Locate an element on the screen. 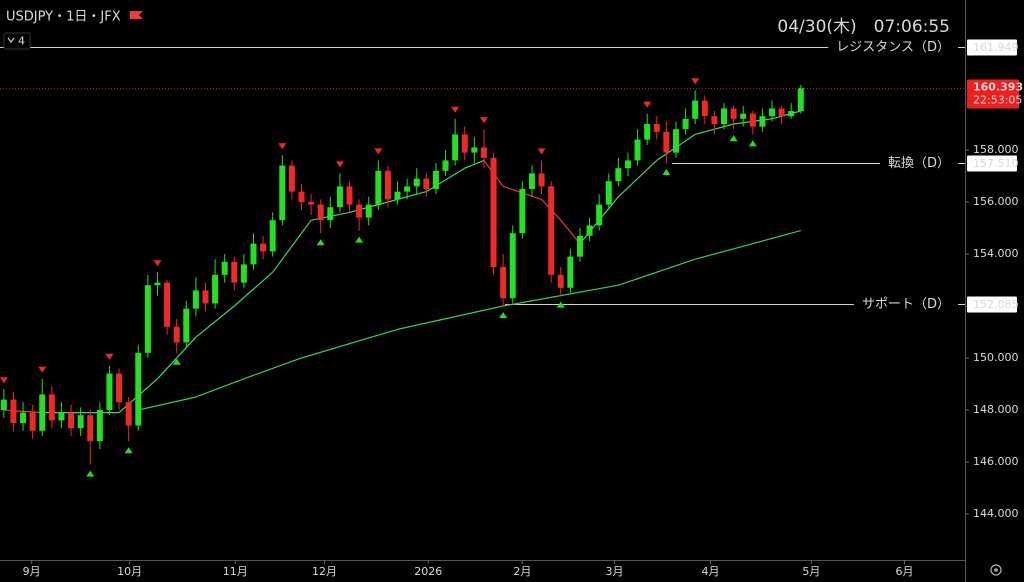 This screenshot has width=1024, height=582. current-price-label: 160.393 is located at coordinates (998, 87).